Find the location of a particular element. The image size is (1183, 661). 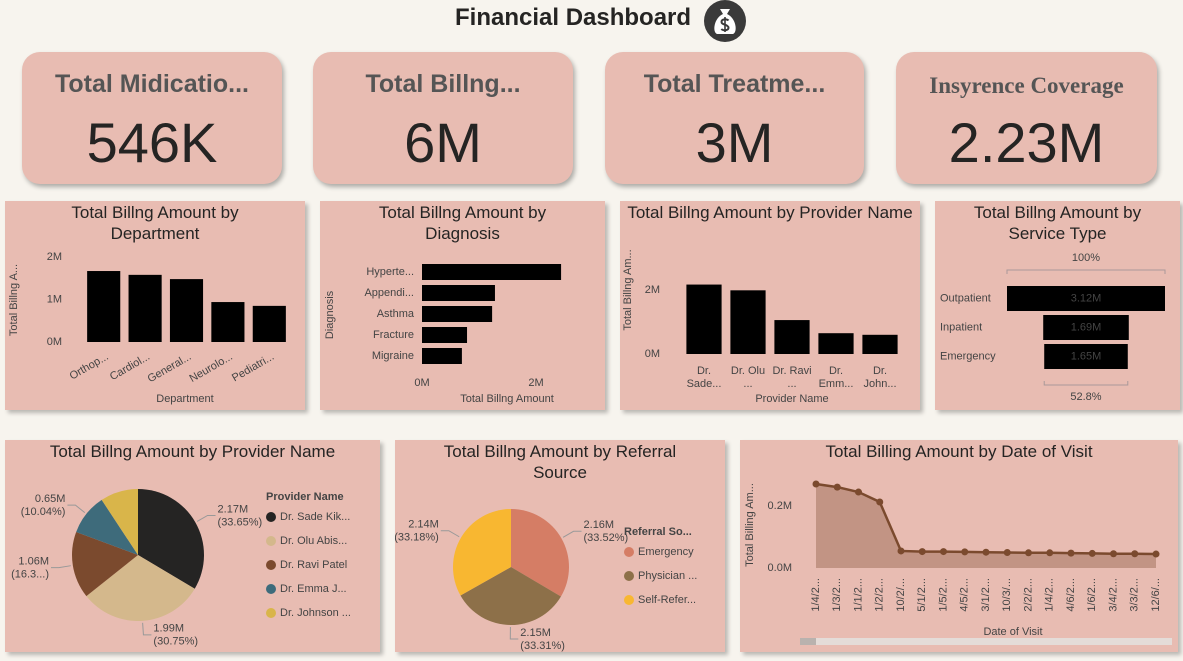

x-axis-title: Date of Visit is located at coordinates (1012, 632).